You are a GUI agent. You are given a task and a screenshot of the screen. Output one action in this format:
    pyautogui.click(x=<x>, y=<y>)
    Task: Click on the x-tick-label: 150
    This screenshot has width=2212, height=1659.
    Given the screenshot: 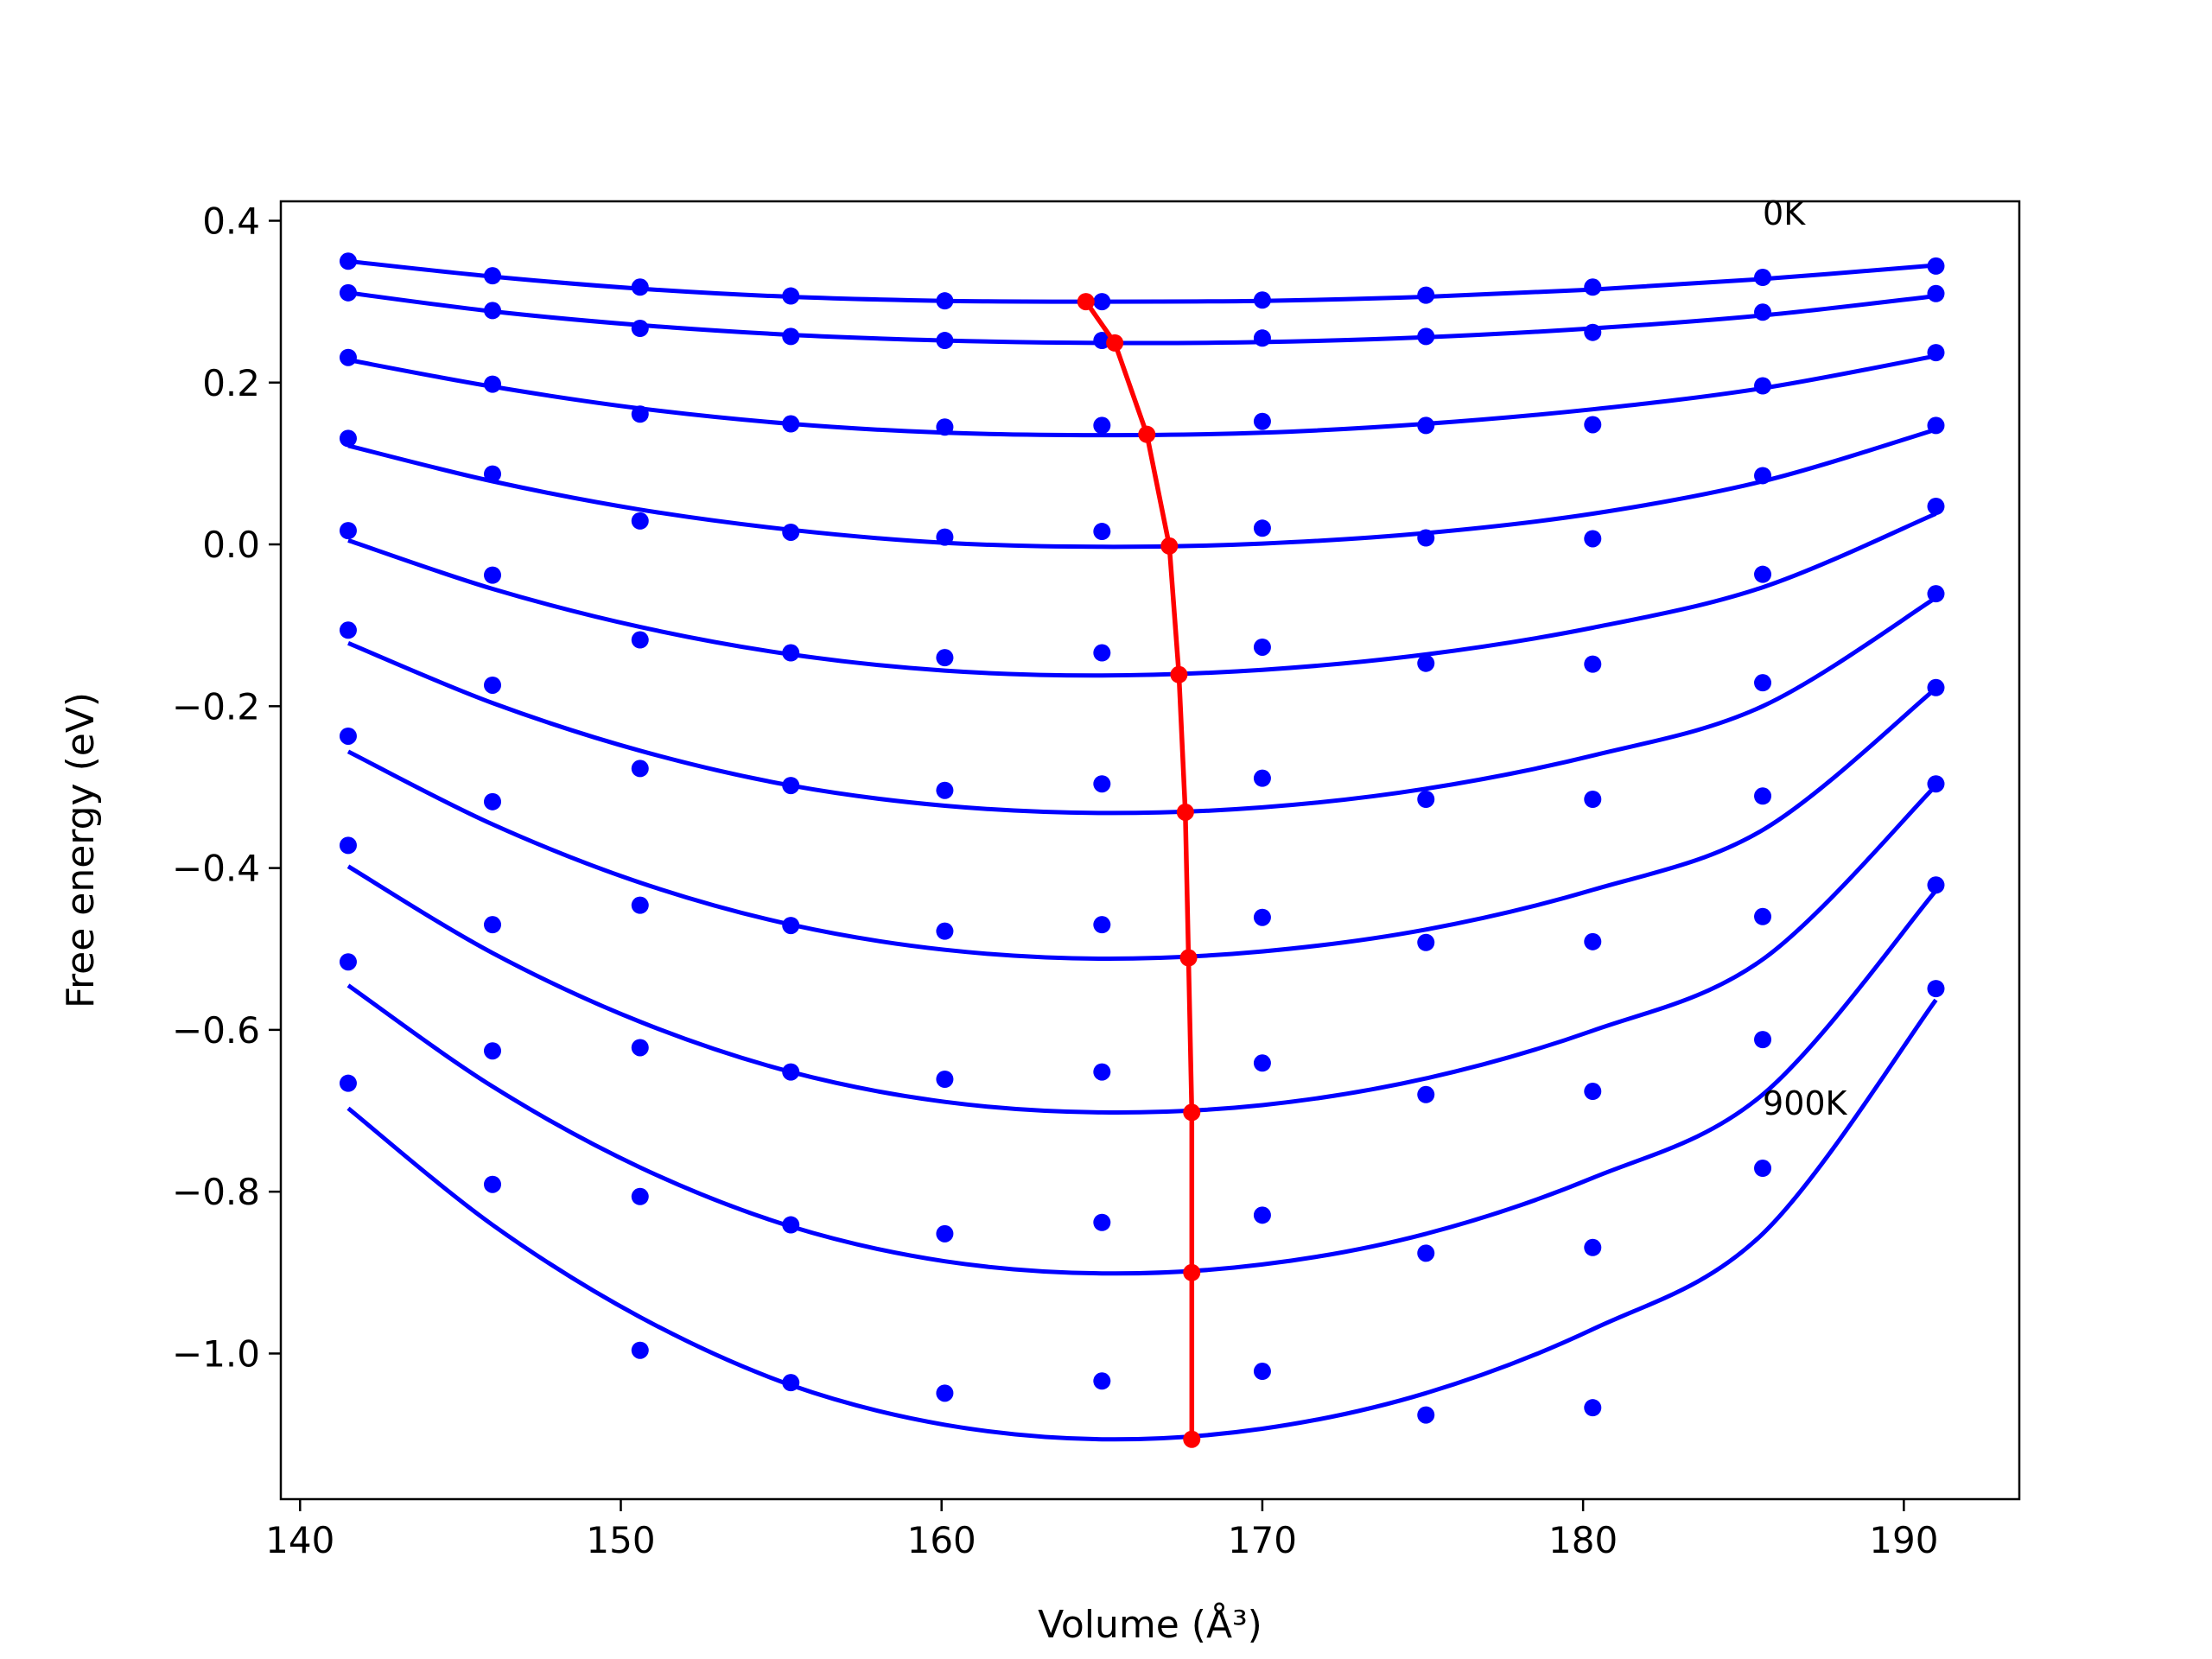 What is the action you would take?
    pyautogui.click(x=620, y=1540)
    